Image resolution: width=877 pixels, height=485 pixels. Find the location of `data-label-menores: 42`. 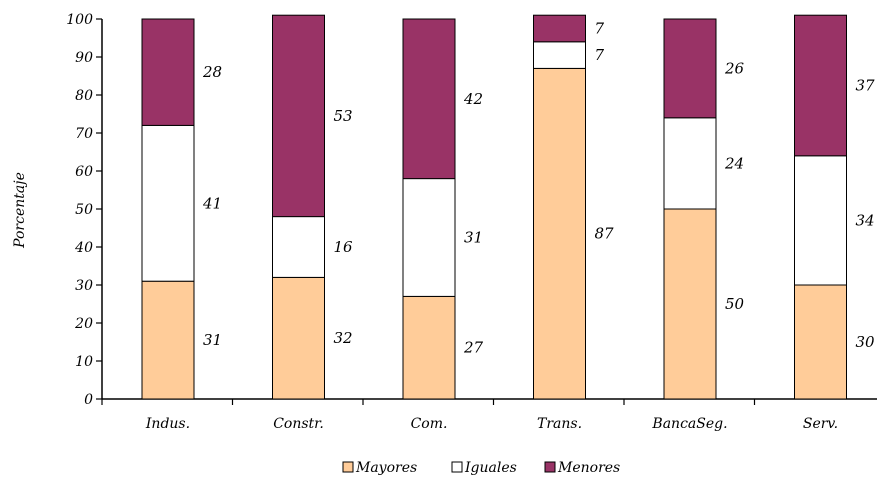

data-label-menores: 42 is located at coordinates (473, 99).